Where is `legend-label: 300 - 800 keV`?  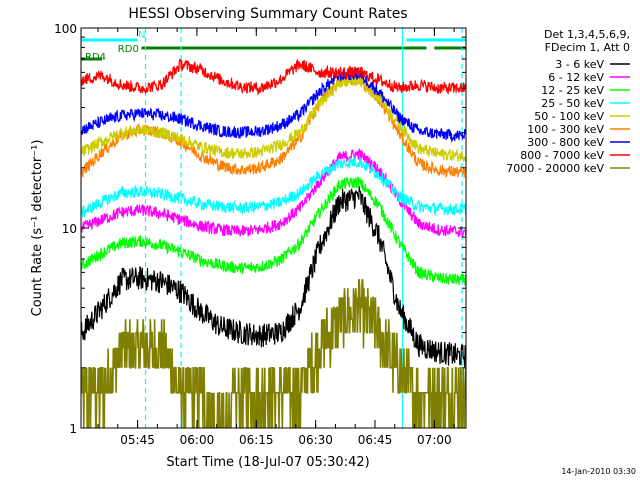 legend-label: 300 - 800 keV is located at coordinates (565, 142).